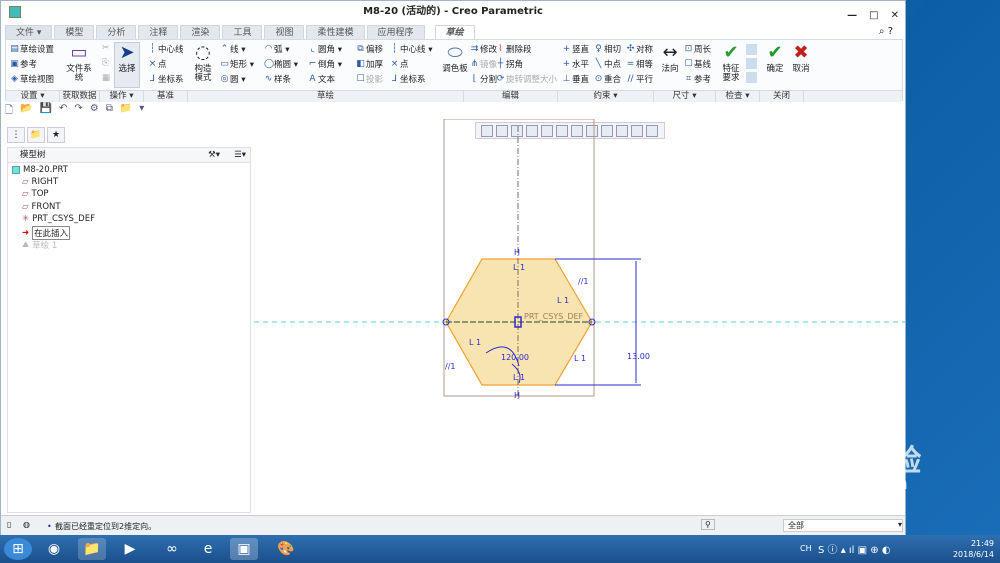 Image resolution: width=1000 pixels, height=563 pixels. What do you see at coordinates (738, 96) in the screenshot?
I see `group-inspect: 检查 ▾` at bounding box center [738, 96].